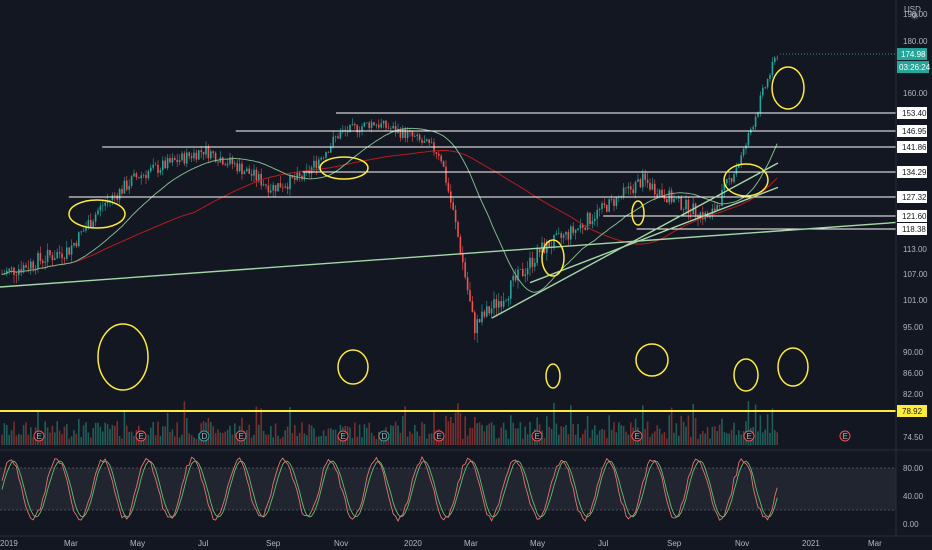  Describe the element at coordinates (915, 15) in the screenshot. I see `settings-icon: ⚙` at that location.